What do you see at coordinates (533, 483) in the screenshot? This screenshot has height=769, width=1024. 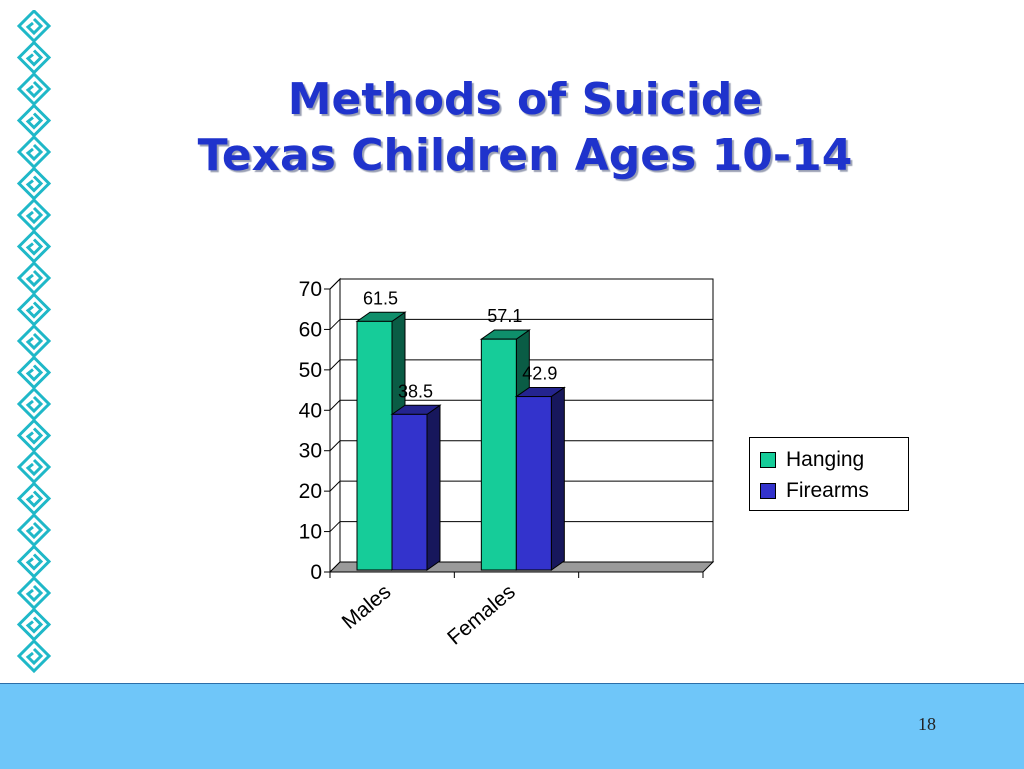 I see `bar-firearms-females` at bounding box center [533, 483].